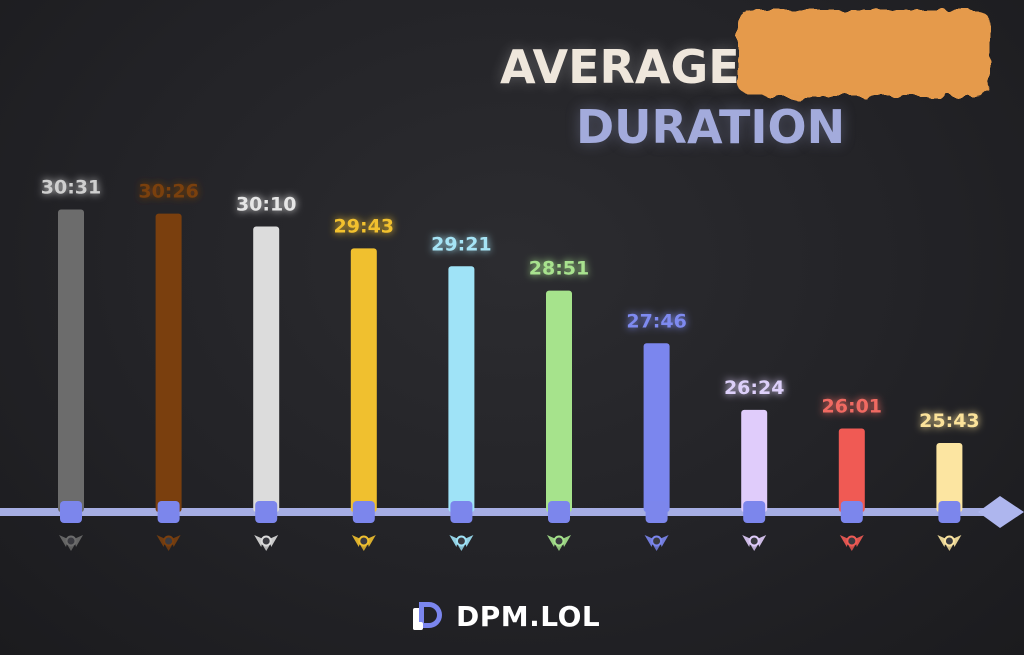  I want to click on value-label-challenger: 25:43, so click(949, 421).